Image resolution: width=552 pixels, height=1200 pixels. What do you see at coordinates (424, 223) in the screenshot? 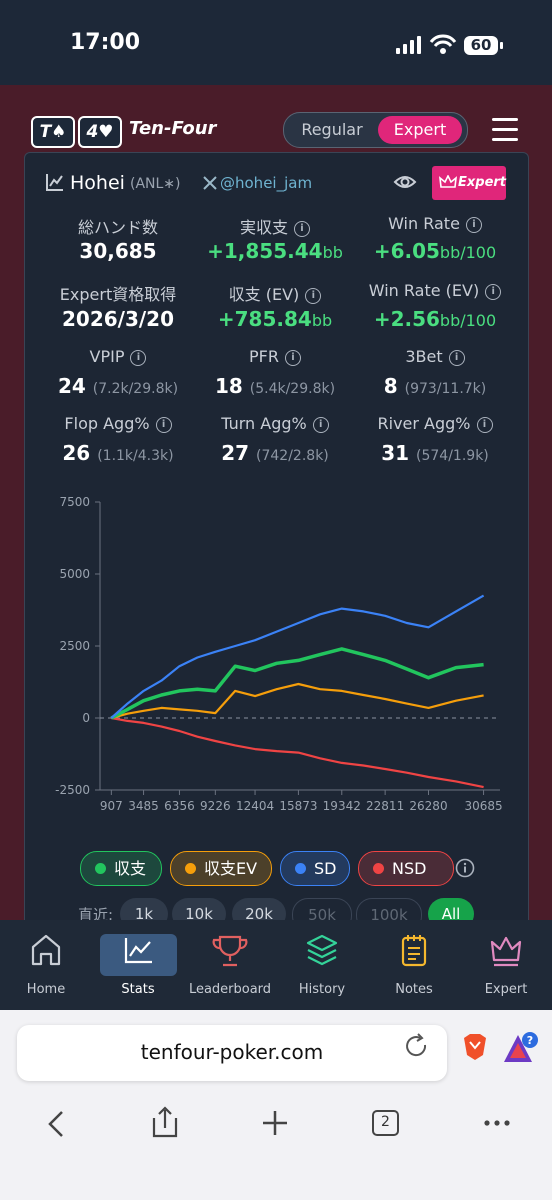
I see `stat-label-text: Win Rate` at bounding box center [424, 223].